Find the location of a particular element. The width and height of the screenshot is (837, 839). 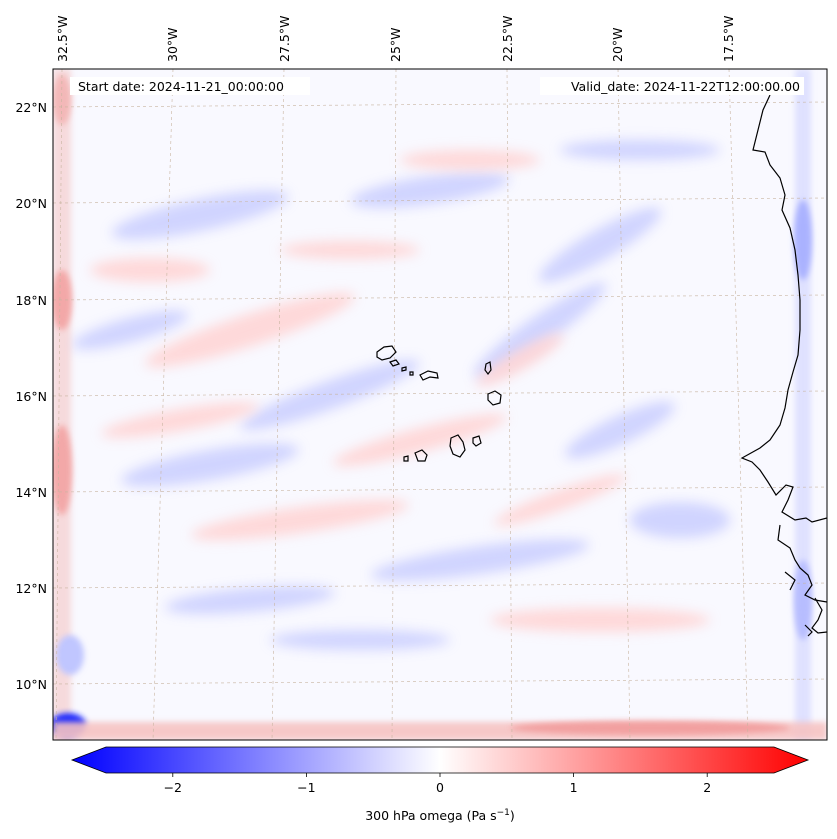

colorbar-tick-label: −1 is located at coordinates (306, 787).